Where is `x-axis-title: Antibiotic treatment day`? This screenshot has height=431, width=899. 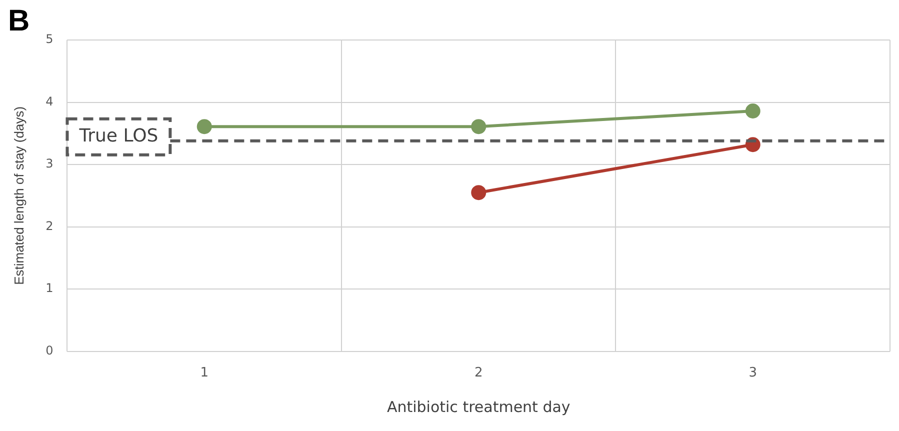 x-axis-title: Antibiotic treatment day is located at coordinates (478, 407).